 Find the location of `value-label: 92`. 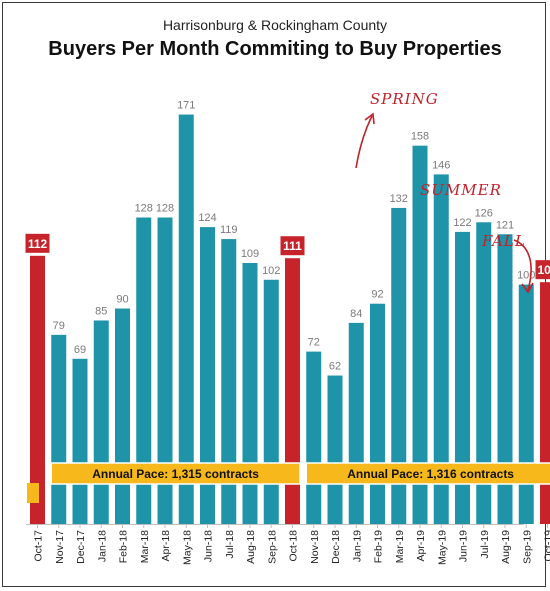

value-label: 92 is located at coordinates (377, 295).